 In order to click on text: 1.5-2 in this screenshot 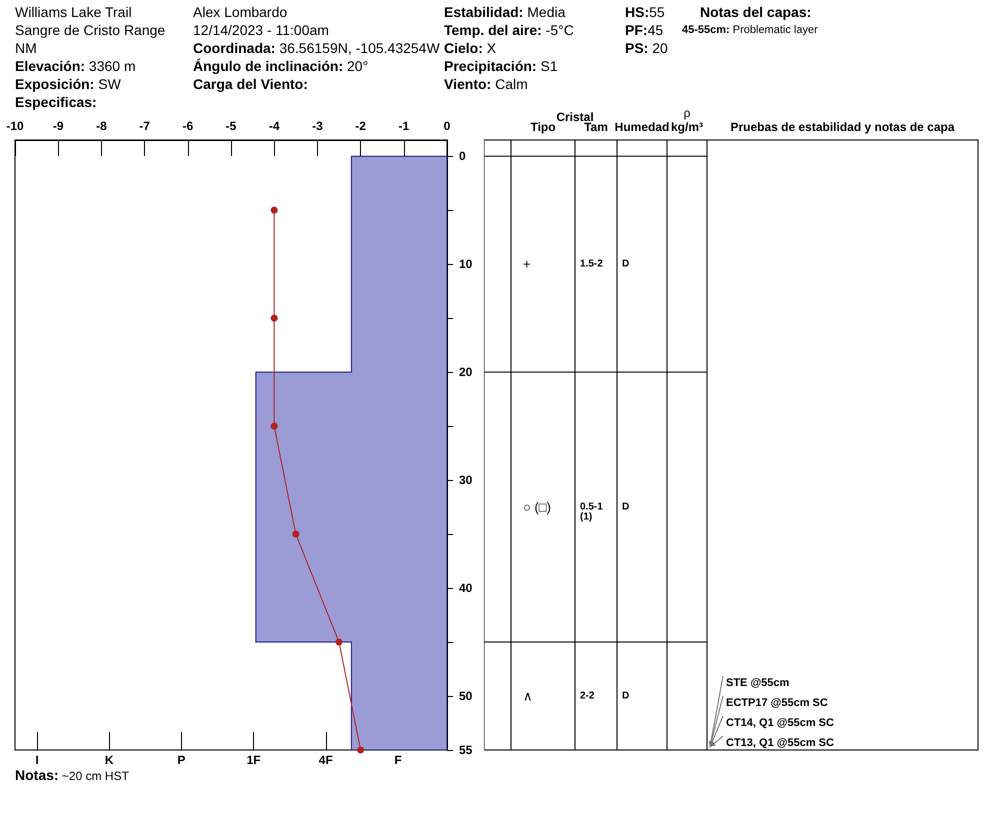, I will do `click(592, 264)`.